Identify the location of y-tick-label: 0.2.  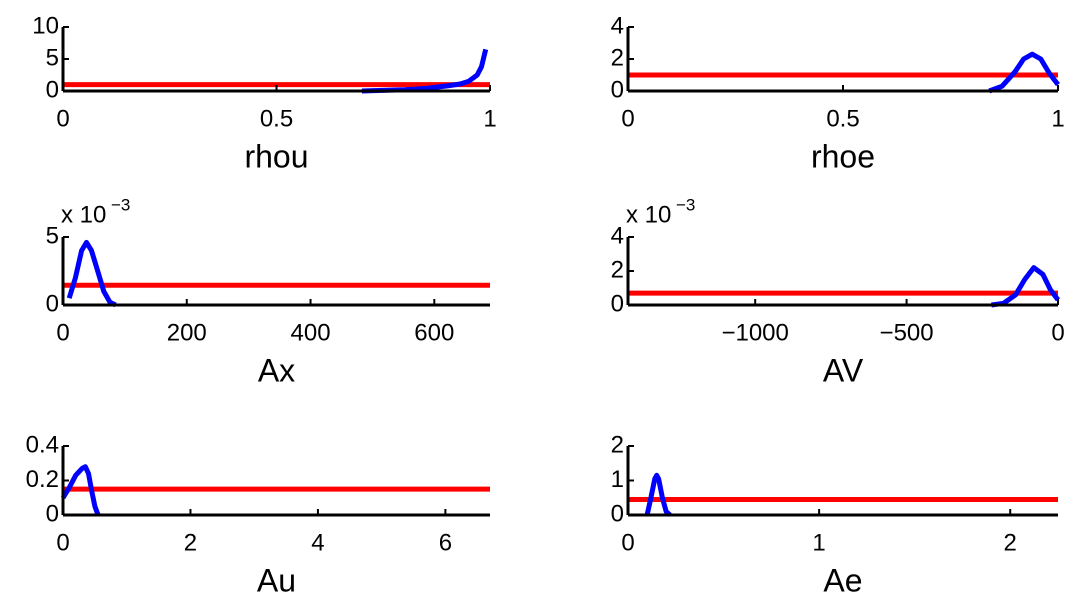
(42, 479).